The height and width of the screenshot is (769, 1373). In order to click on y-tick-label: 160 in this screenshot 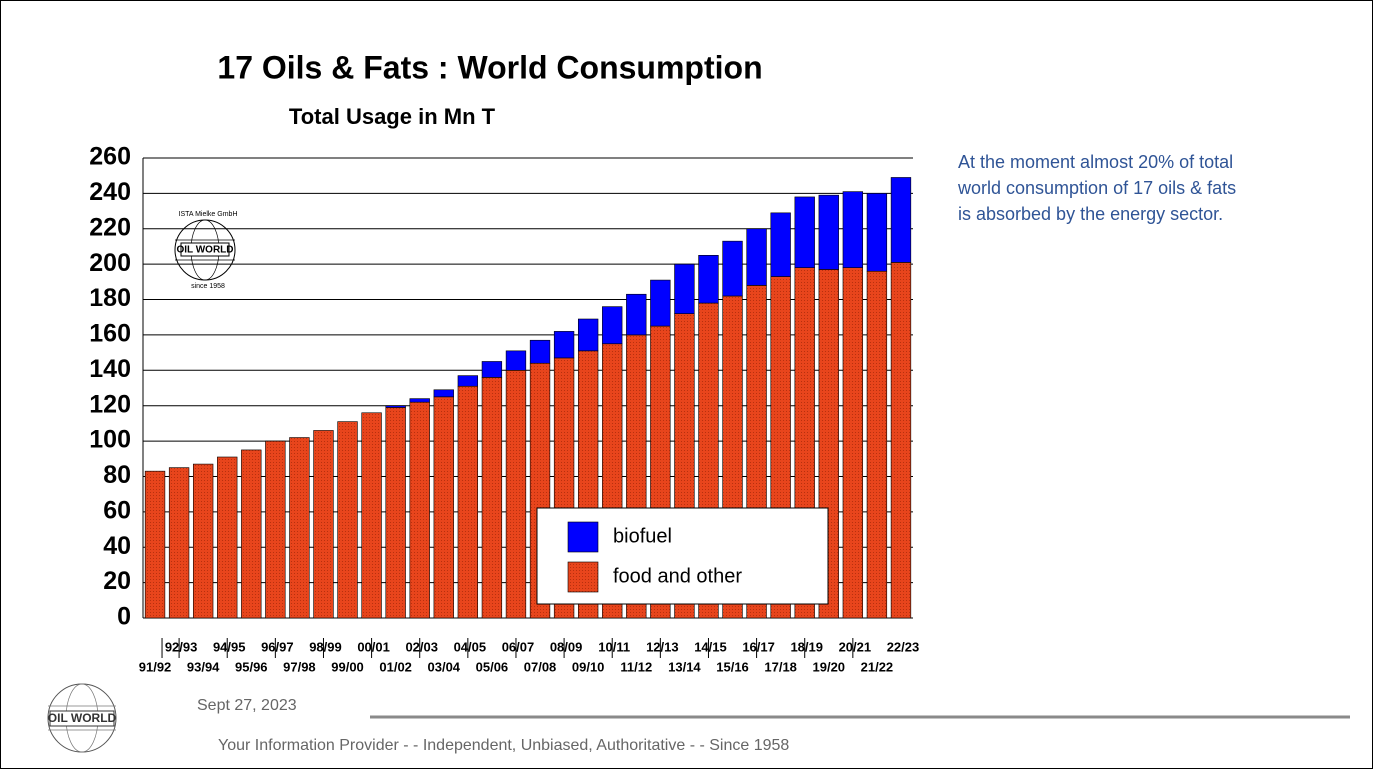, I will do `click(110, 334)`.